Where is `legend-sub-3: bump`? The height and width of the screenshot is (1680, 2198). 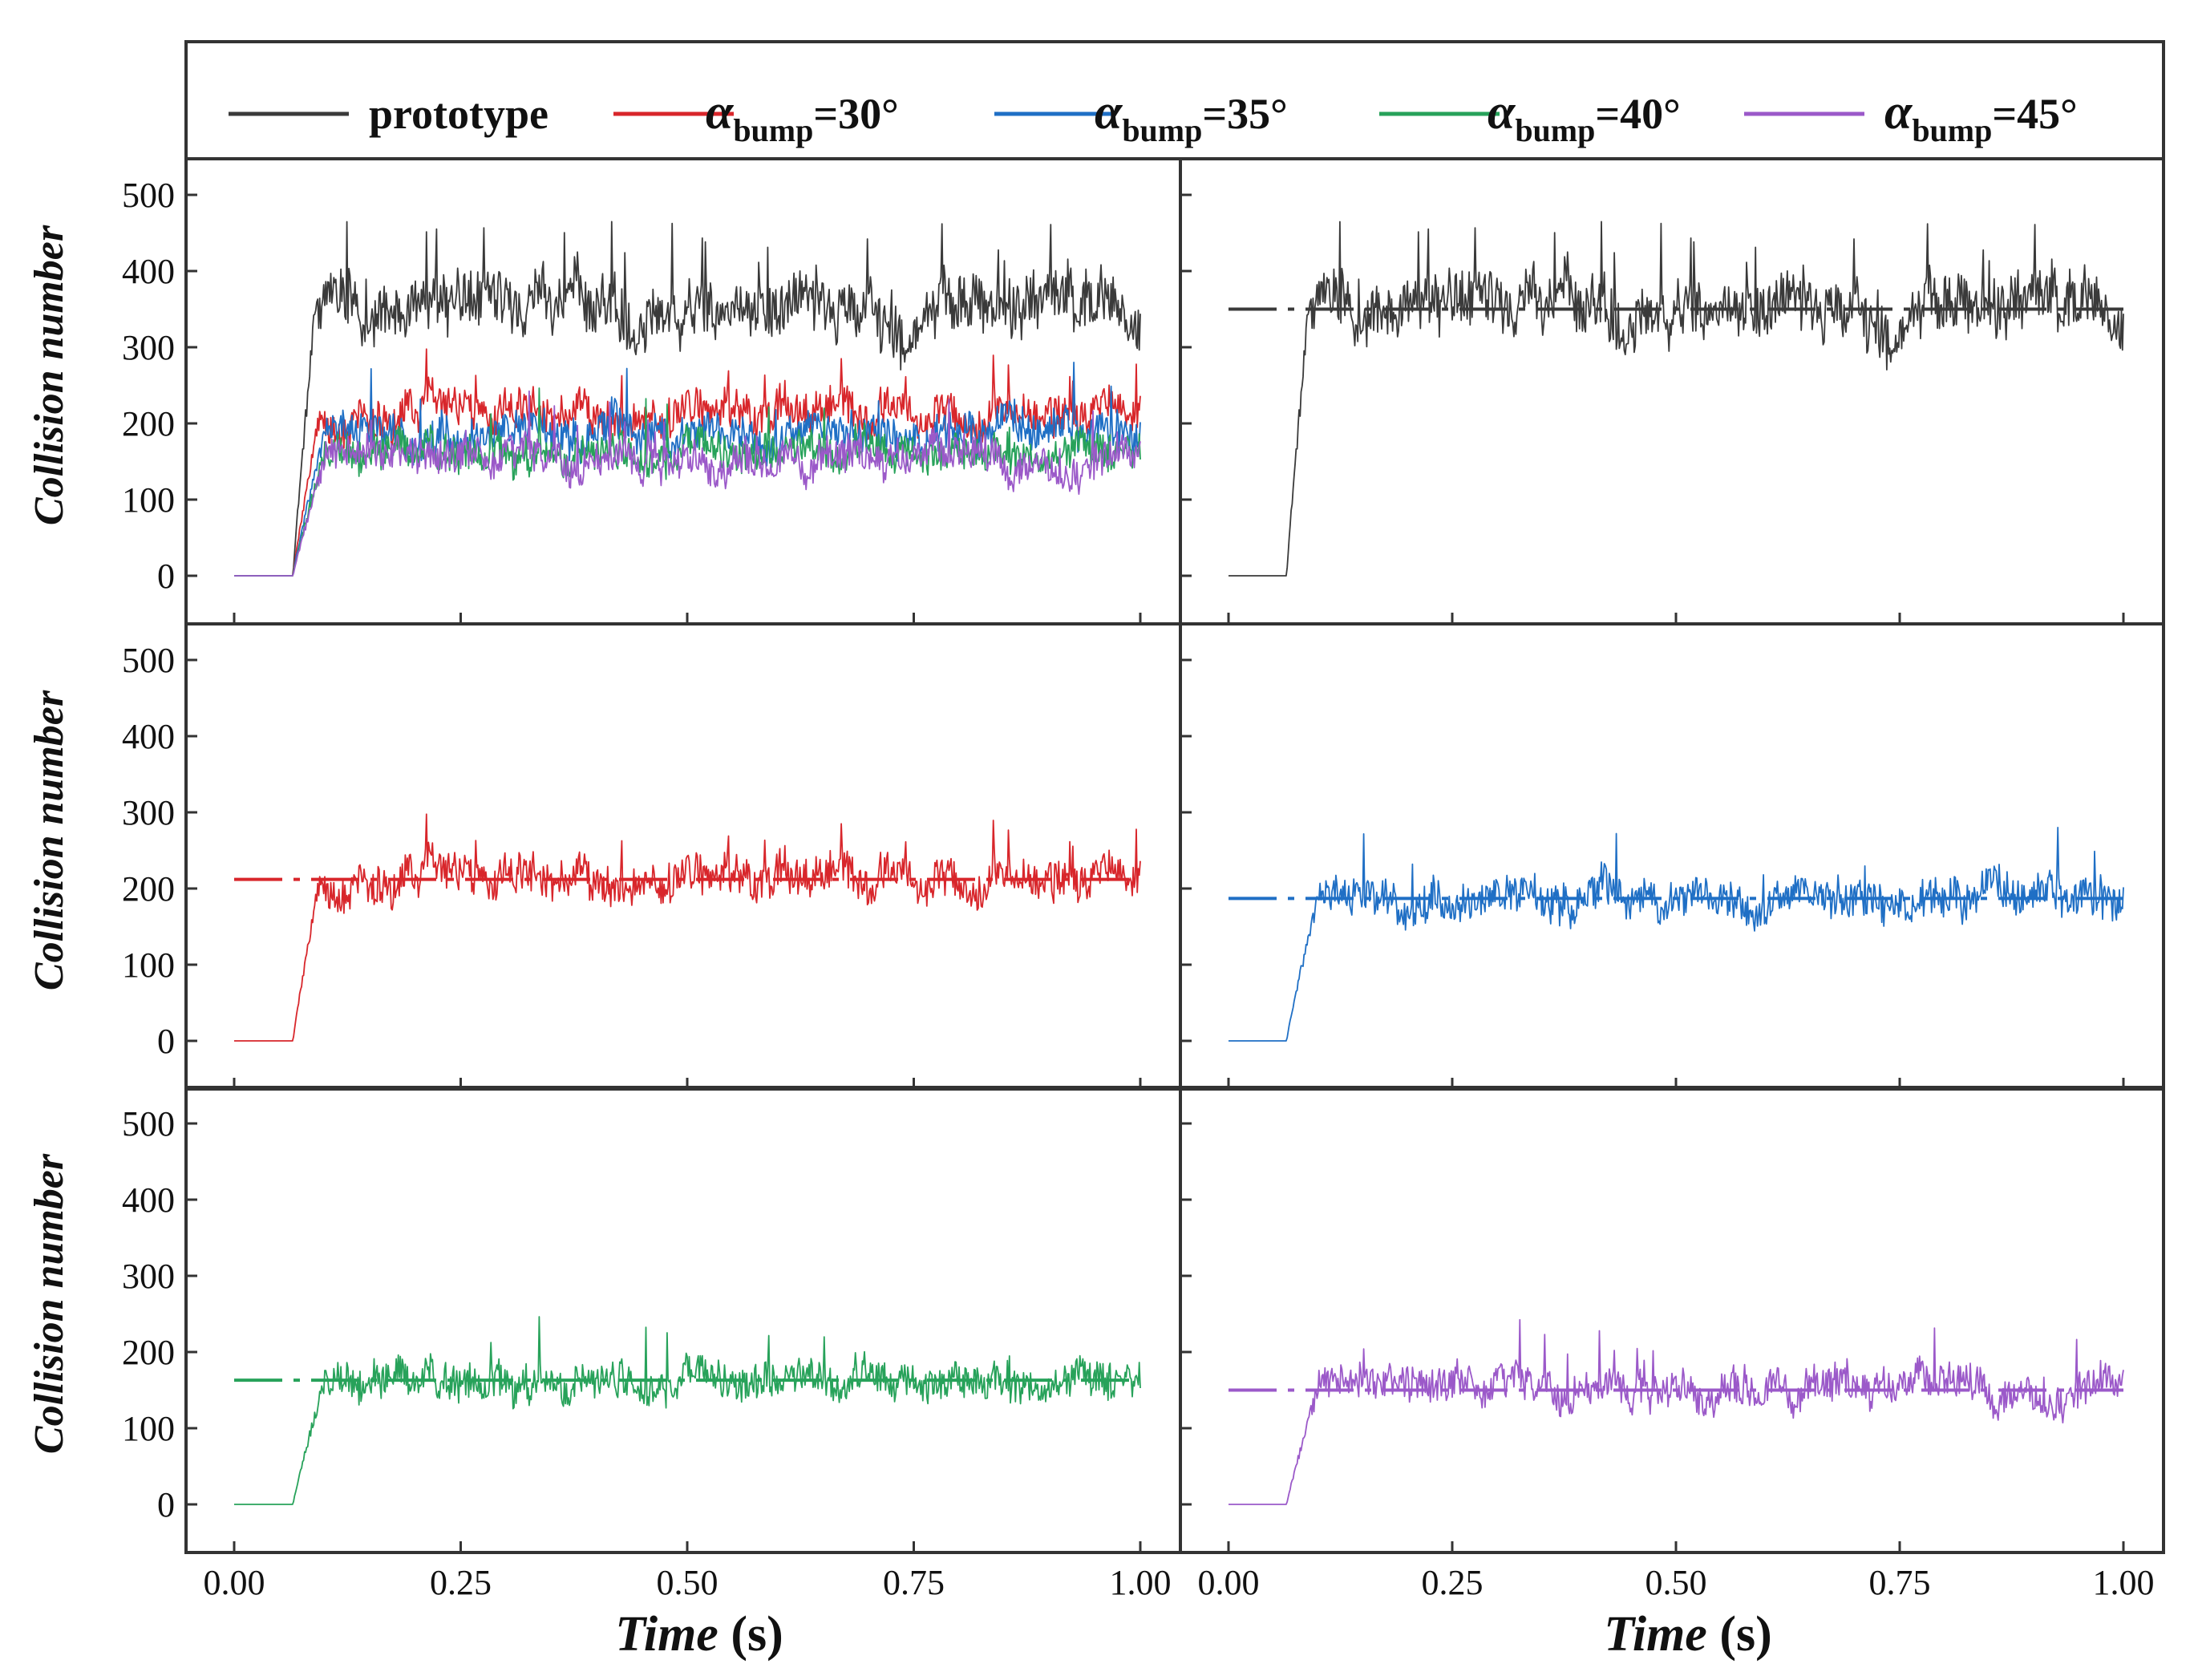
legend-sub-3: bump is located at coordinates (1555, 130).